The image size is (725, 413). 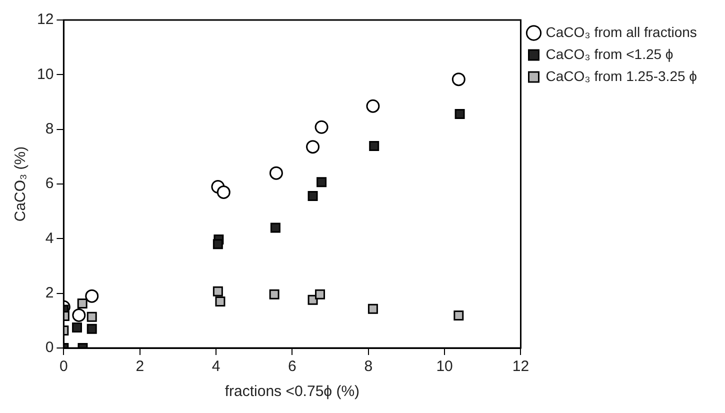 What do you see at coordinates (621, 32) in the screenshot?
I see `legend-label: CaCO₃ from all fractions` at bounding box center [621, 32].